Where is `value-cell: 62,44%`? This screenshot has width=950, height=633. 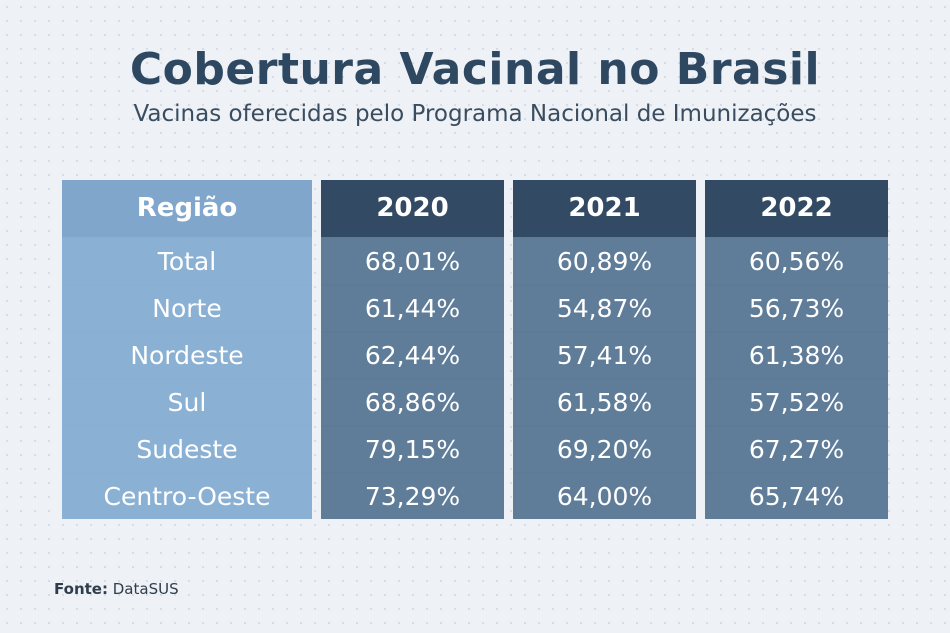 value-cell: 62,44% is located at coordinates (412, 355).